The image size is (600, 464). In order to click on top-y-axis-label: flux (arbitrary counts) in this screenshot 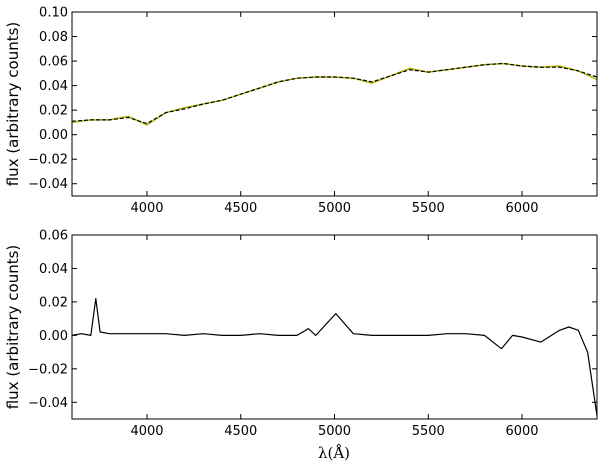, I will do `click(13, 104)`.